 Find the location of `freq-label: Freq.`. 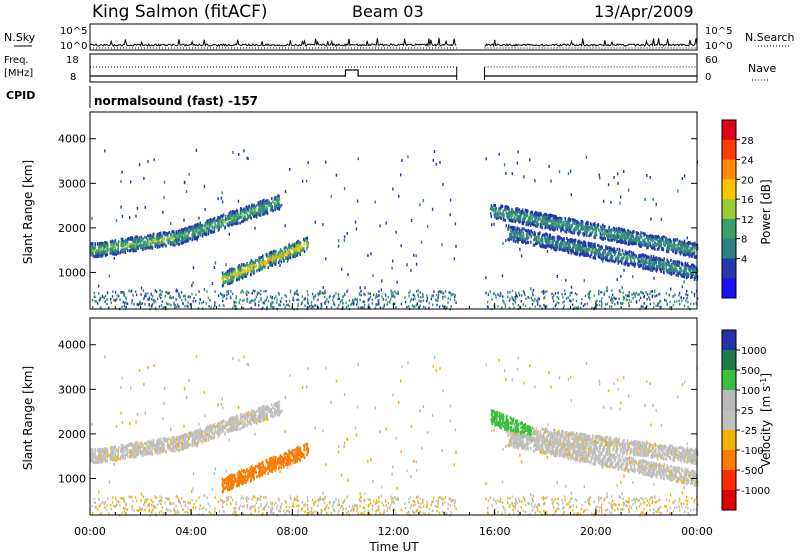

freq-label: Freq. is located at coordinates (16, 60).